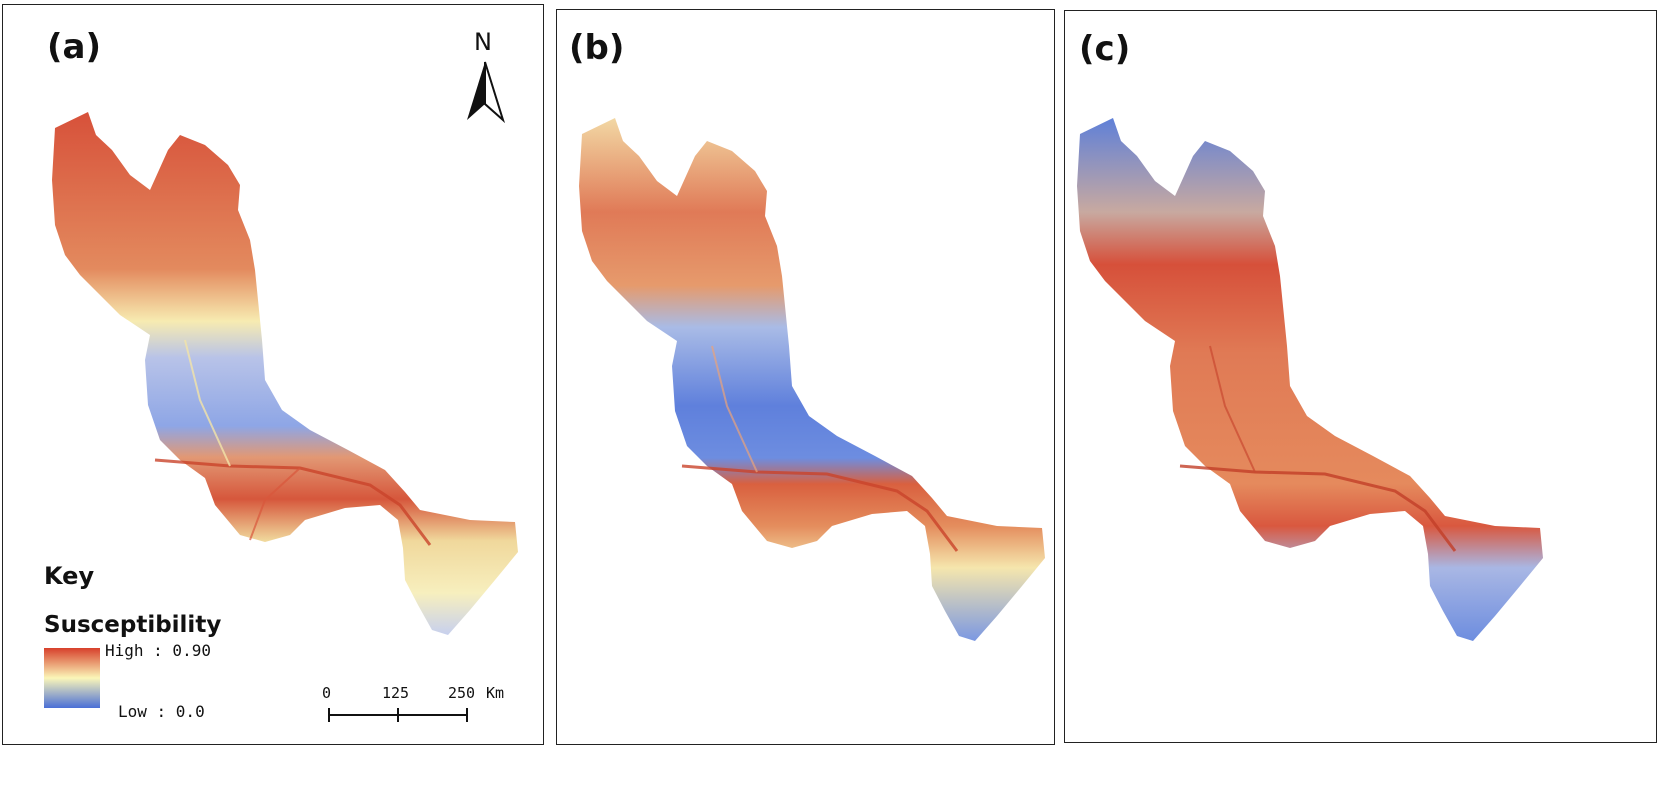 The image size is (1660, 789). What do you see at coordinates (72, 678) in the screenshot?
I see `legend-color-ramp` at bounding box center [72, 678].